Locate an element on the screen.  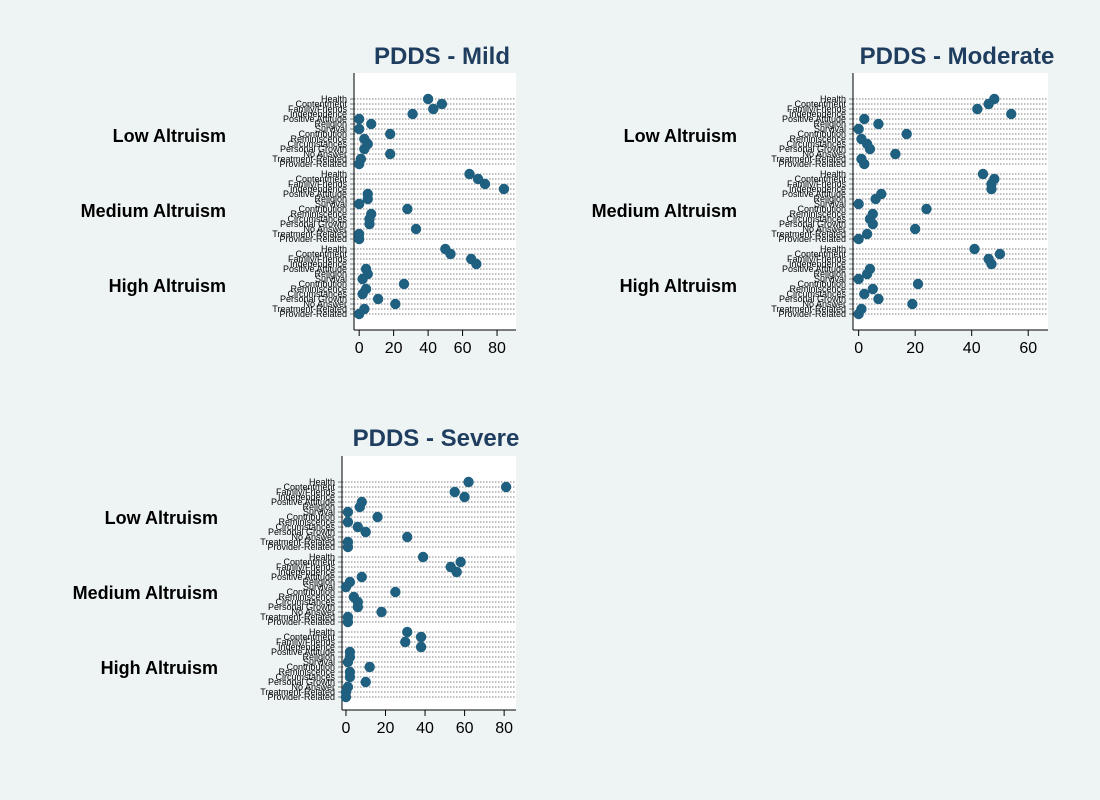
panel-title: PDDS - Severe is located at coordinates (436, 438).